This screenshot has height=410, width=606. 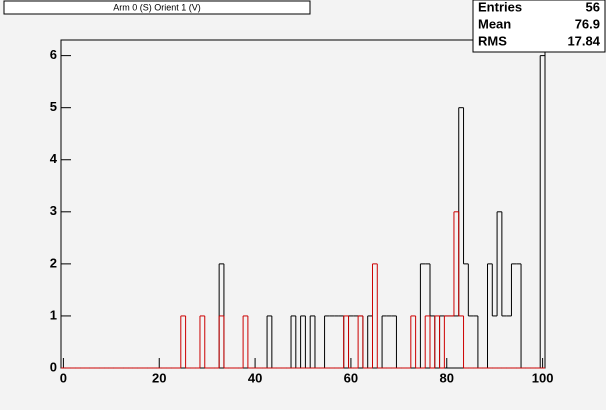 What do you see at coordinates (159, 377) in the screenshot?
I see `x-tick-label: 20` at bounding box center [159, 377].